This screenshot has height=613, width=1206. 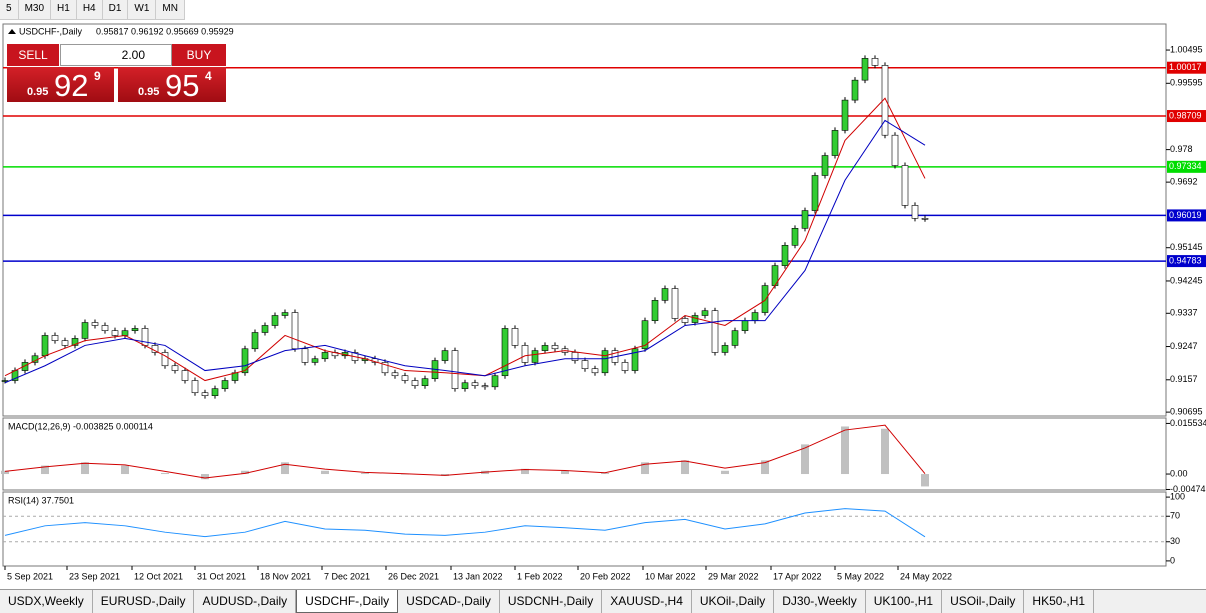 I want to click on chart-tab: USDCHF-,Daily, so click(x=347, y=601).